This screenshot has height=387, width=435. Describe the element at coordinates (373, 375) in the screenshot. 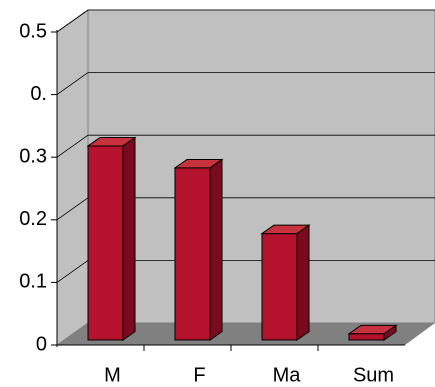

I see `x-tick-label: Sum` at that location.